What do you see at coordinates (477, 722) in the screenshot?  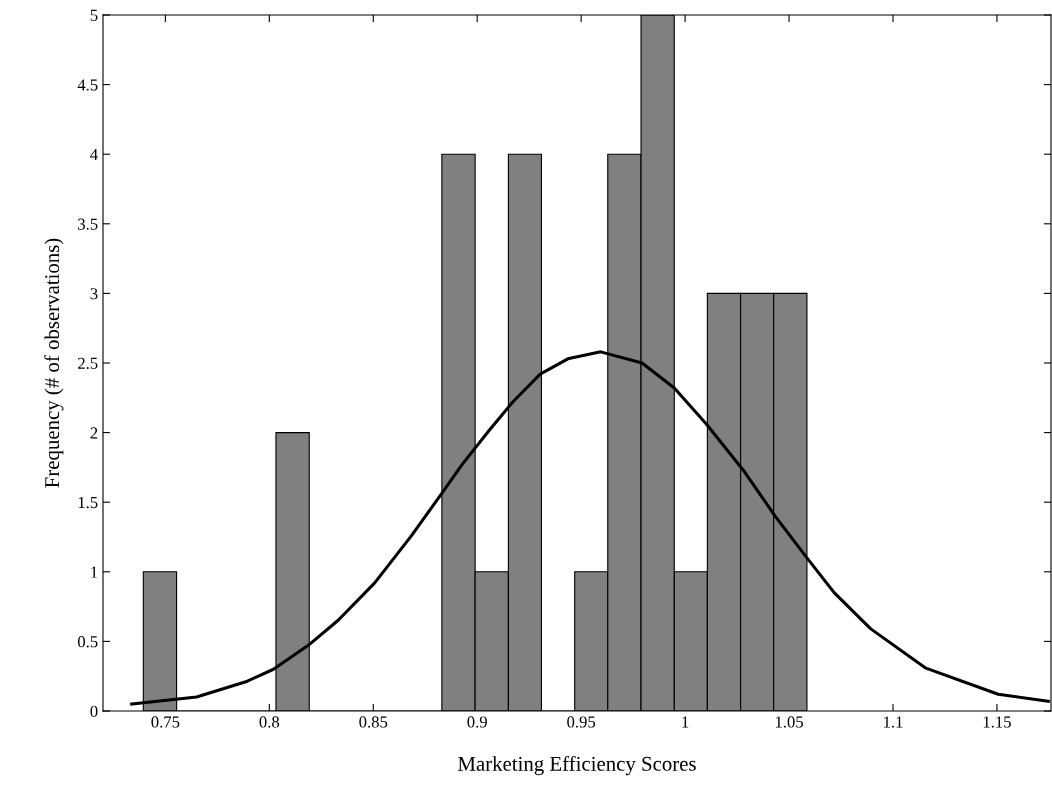 I see `x-tick-label: 0.9` at bounding box center [477, 722].